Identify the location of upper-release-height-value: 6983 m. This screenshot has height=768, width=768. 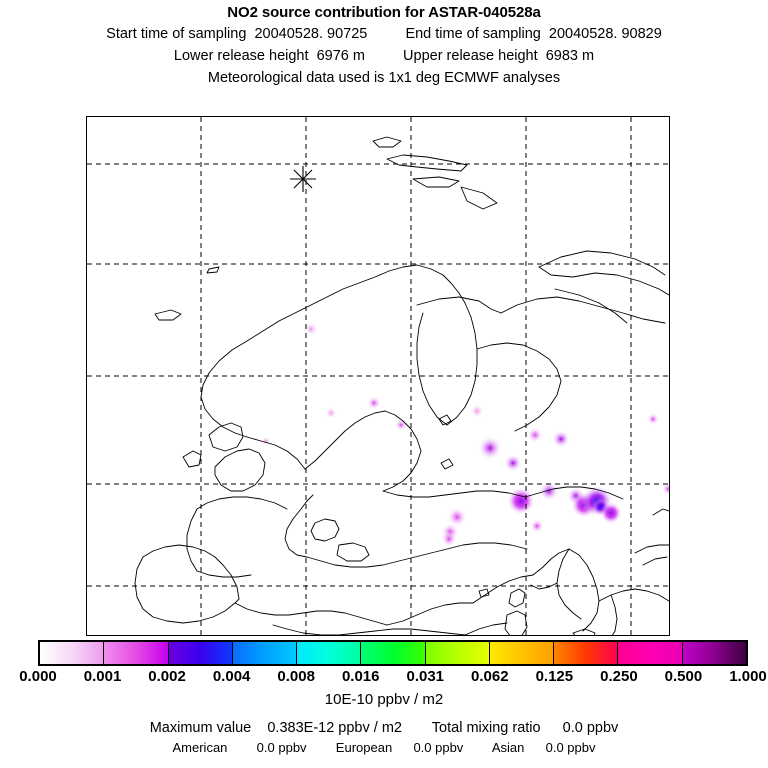
(570, 56).